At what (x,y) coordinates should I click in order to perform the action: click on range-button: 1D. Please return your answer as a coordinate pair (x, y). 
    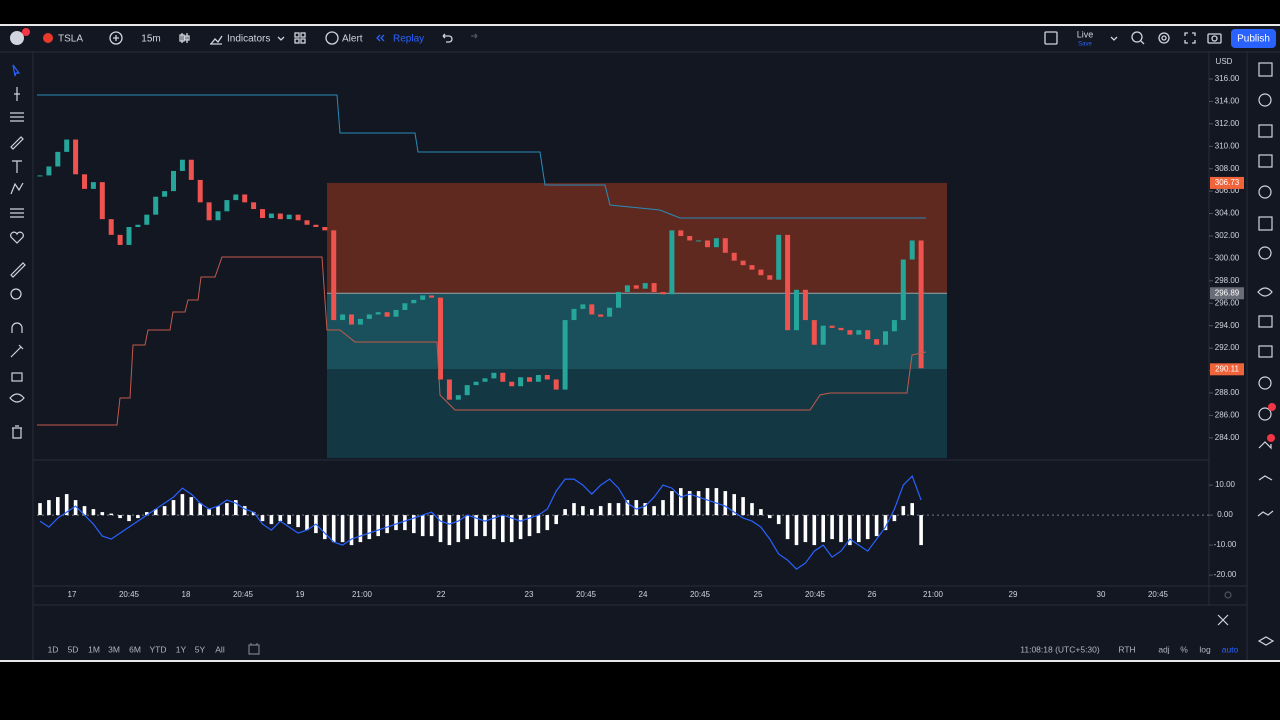
    Looking at the image, I should click on (53, 649).